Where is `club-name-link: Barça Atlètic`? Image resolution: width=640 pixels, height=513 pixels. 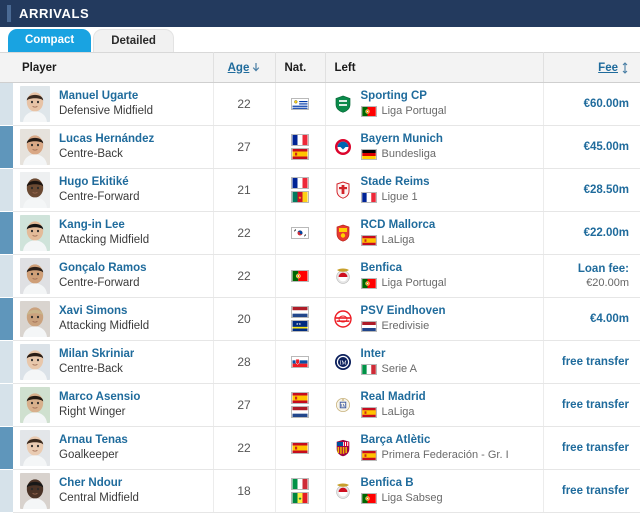
club-name-link: Barça Atlètic is located at coordinates (395, 440).